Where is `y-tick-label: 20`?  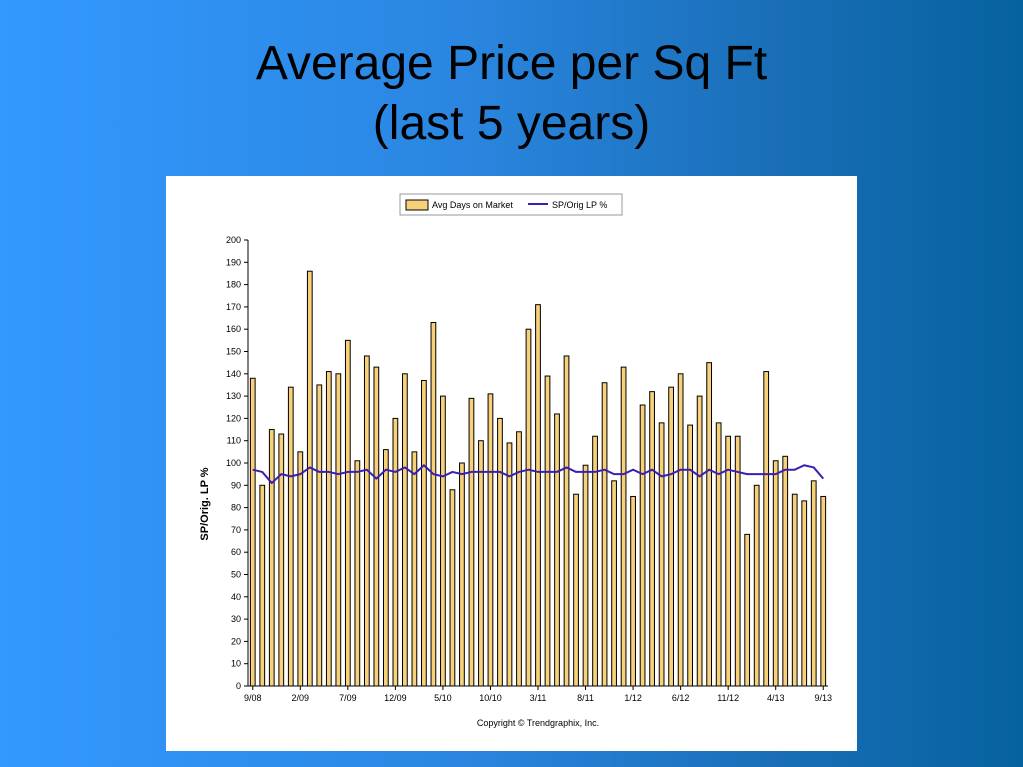 y-tick-label: 20 is located at coordinates (236, 641).